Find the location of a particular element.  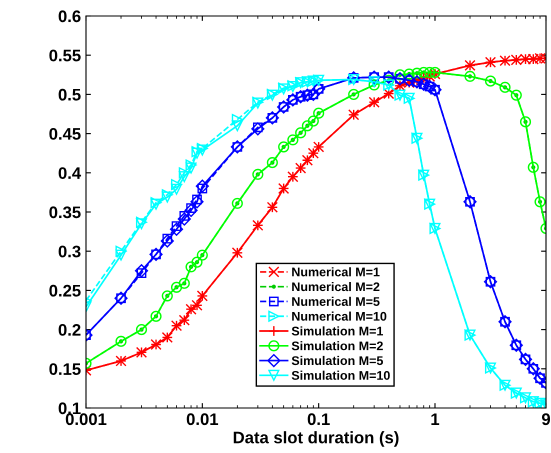

x-tick-label: 0.1 is located at coordinates (319, 419).